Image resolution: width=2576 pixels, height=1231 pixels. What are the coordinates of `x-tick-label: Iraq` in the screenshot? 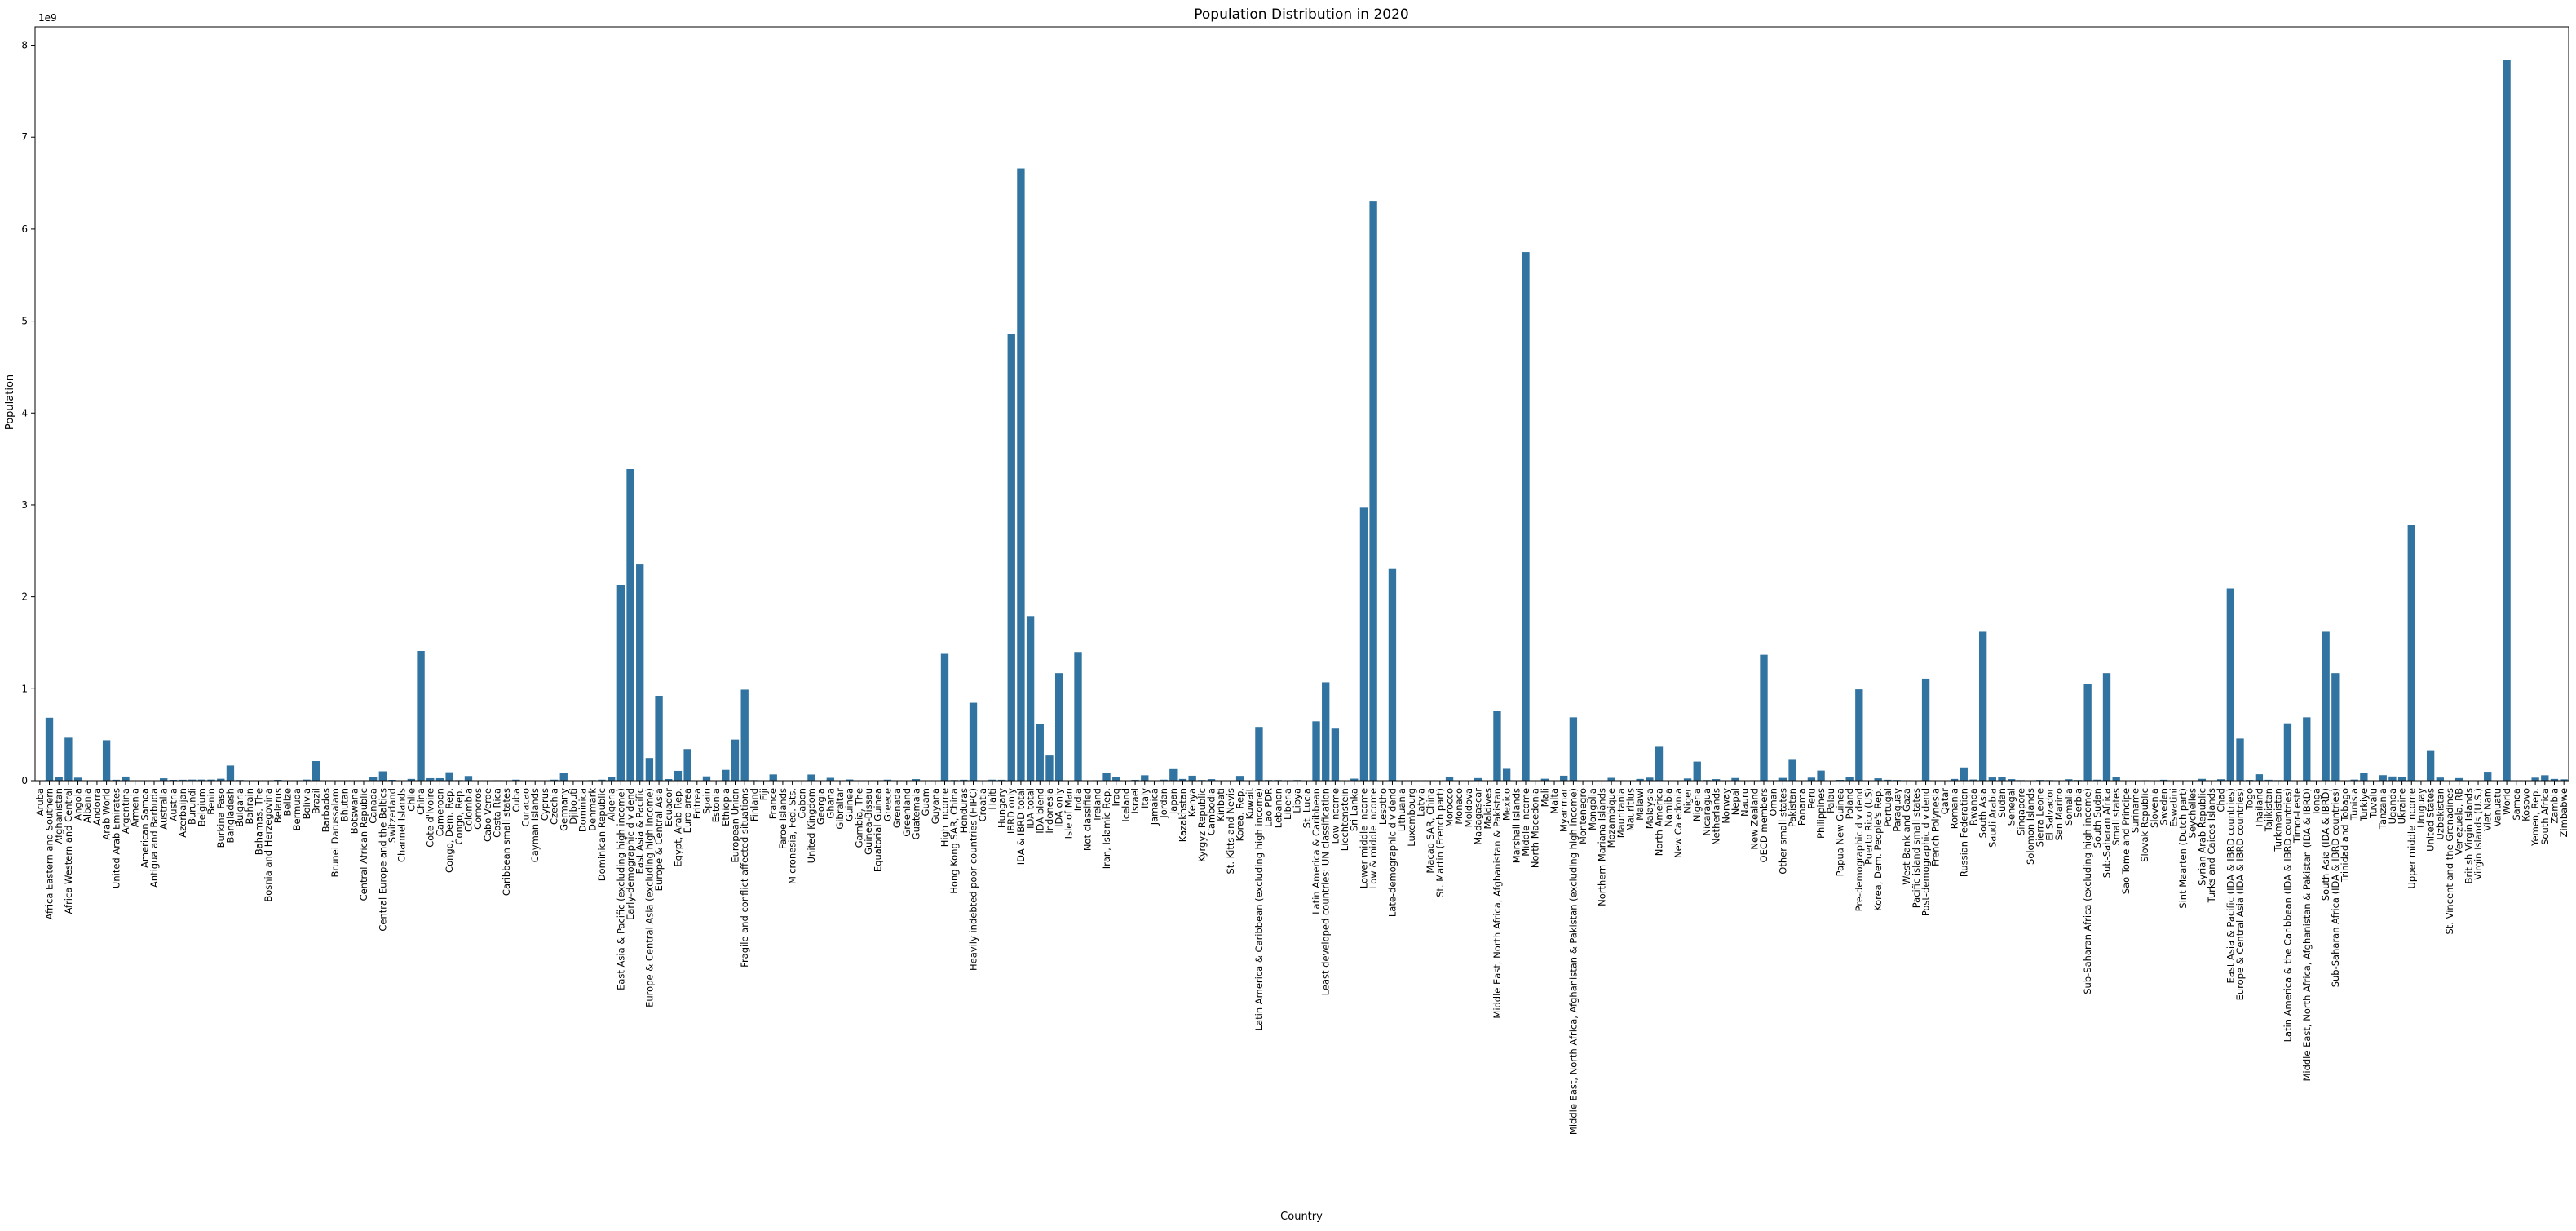 It's located at (1116, 797).